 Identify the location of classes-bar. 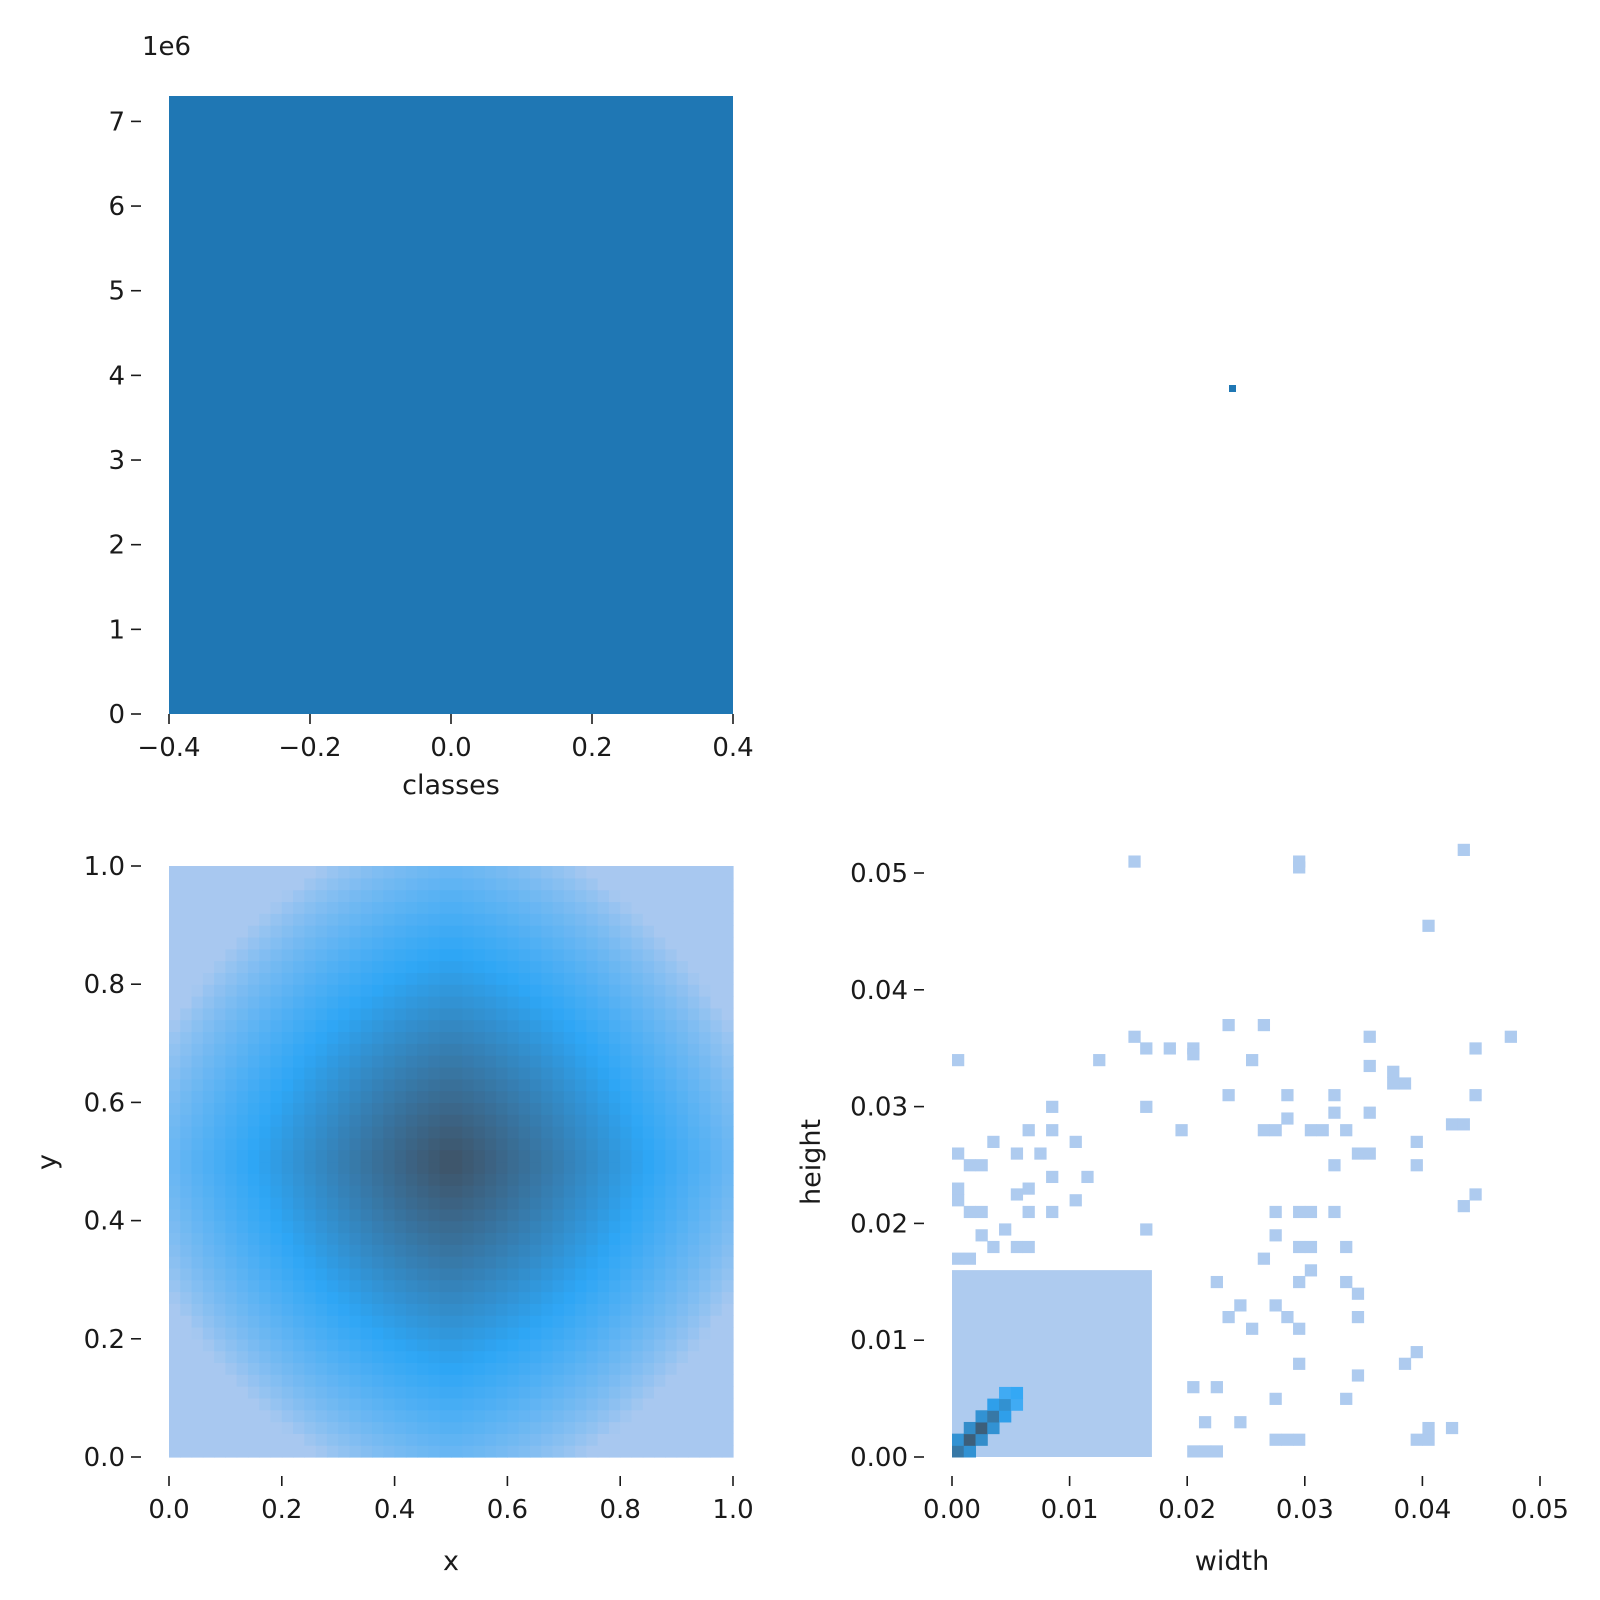
(451, 405).